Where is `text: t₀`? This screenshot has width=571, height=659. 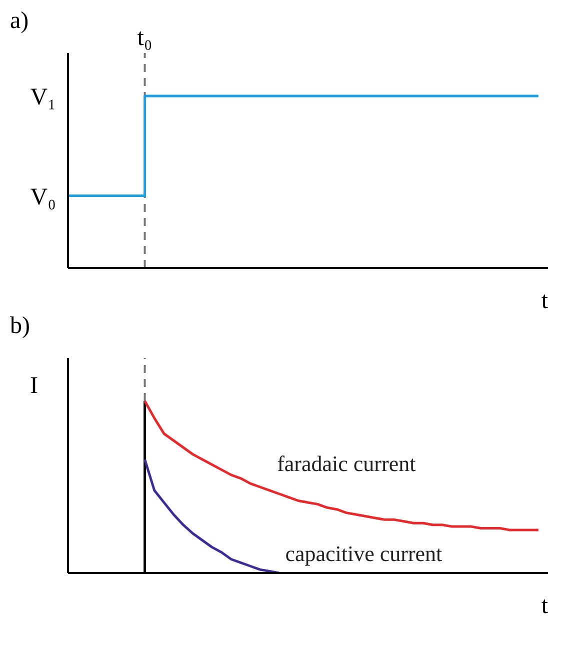 text: t₀ is located at coordinates (144, 38).